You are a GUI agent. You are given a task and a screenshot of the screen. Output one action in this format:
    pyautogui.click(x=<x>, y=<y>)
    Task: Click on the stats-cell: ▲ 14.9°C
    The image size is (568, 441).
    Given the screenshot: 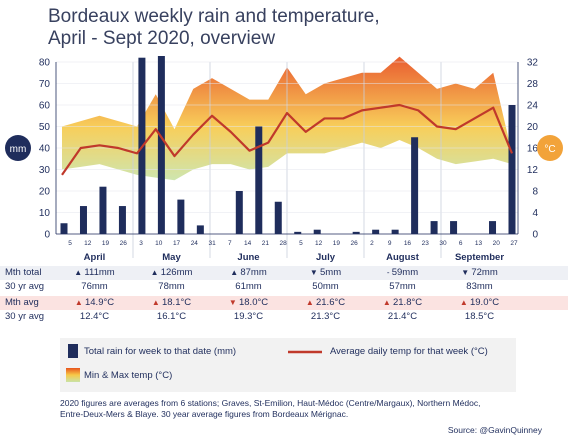 What is the action you would take?
    pyautogui.click(x=95, y=302)
    